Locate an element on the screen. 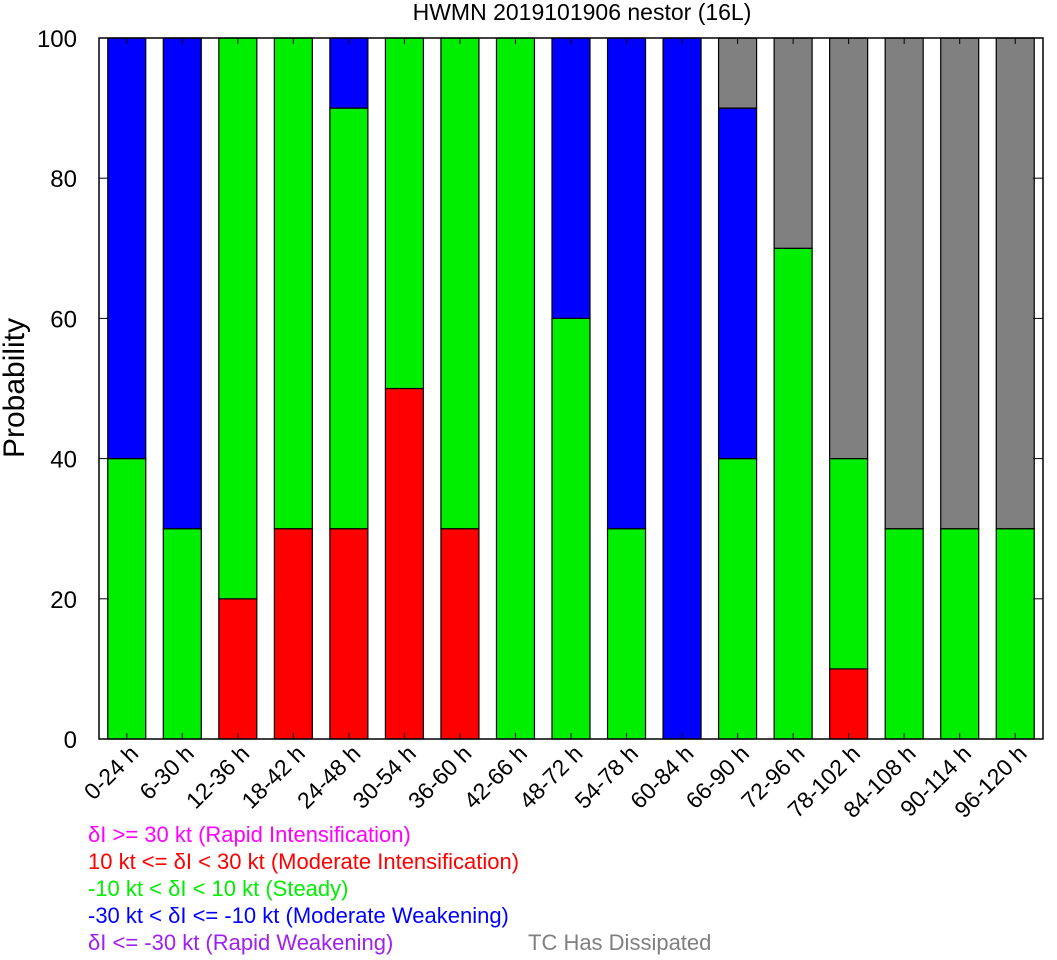 The width and height of the screenshot is (1057, 960). legend-entry: δI <= -30 kt (Rapid Weakening) is located at coordinates (240, 942).